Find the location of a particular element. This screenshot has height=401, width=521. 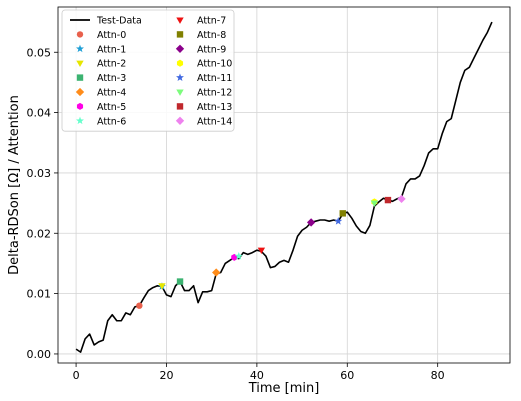

legend-label: Attn-11 is located at coordinates (214, 78).